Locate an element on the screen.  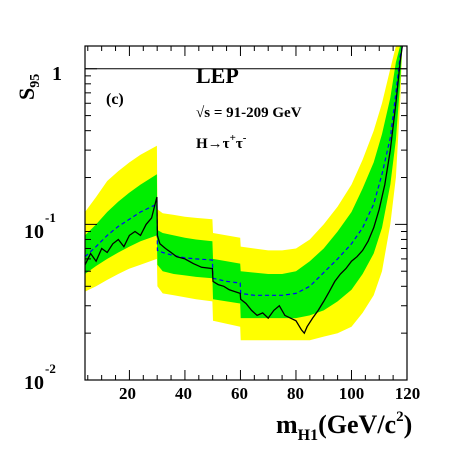
panel-label: (c) is located at coordinates (115, 99).